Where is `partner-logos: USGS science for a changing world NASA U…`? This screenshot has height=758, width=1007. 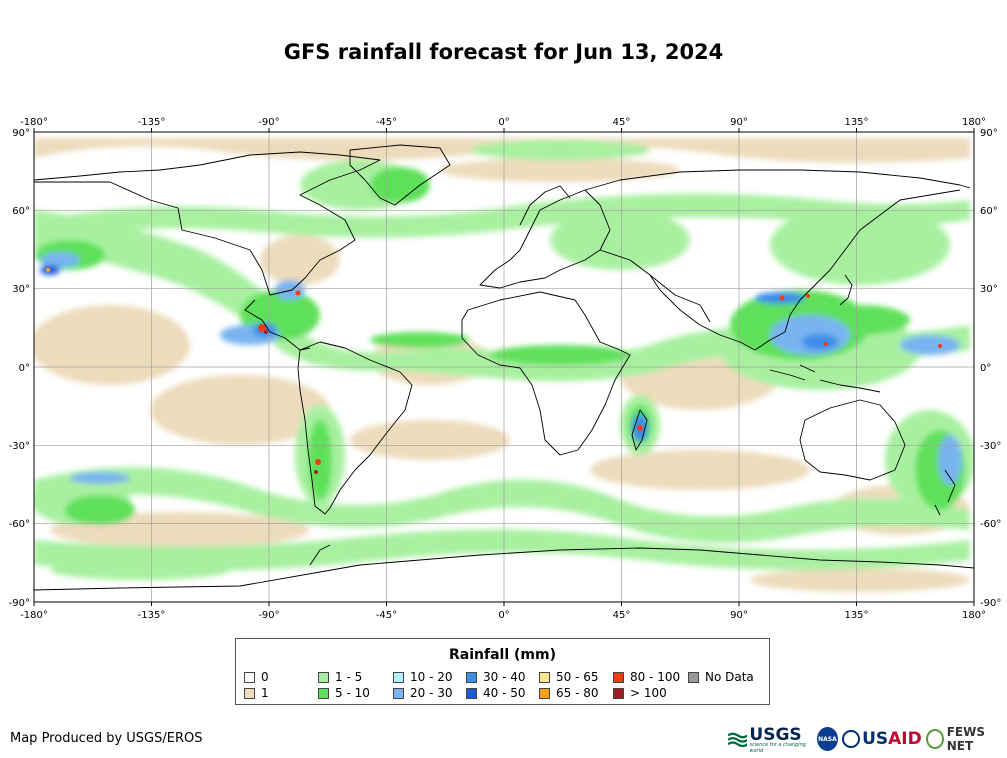 partner-logos: USGS science for a changing world NASA U… is located at coordinates (867, 739).